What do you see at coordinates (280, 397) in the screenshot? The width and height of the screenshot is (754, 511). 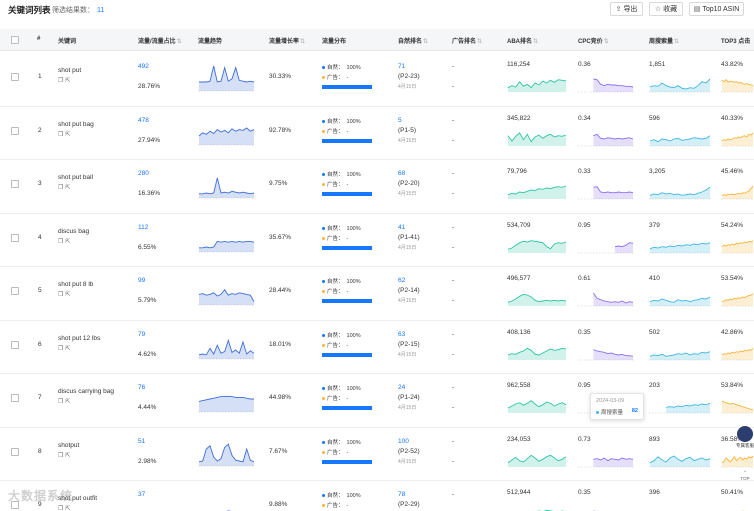 I see `traffic-growth: 44.98%` at bounding box center [280, 397].